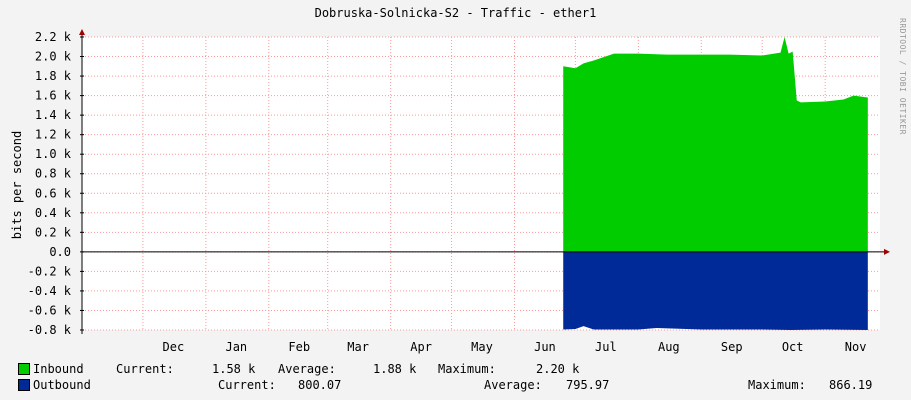 The height and width of the screenshot is (400, 911). I want to click on y-tick-label: 0.8 k, so click(53, 174).